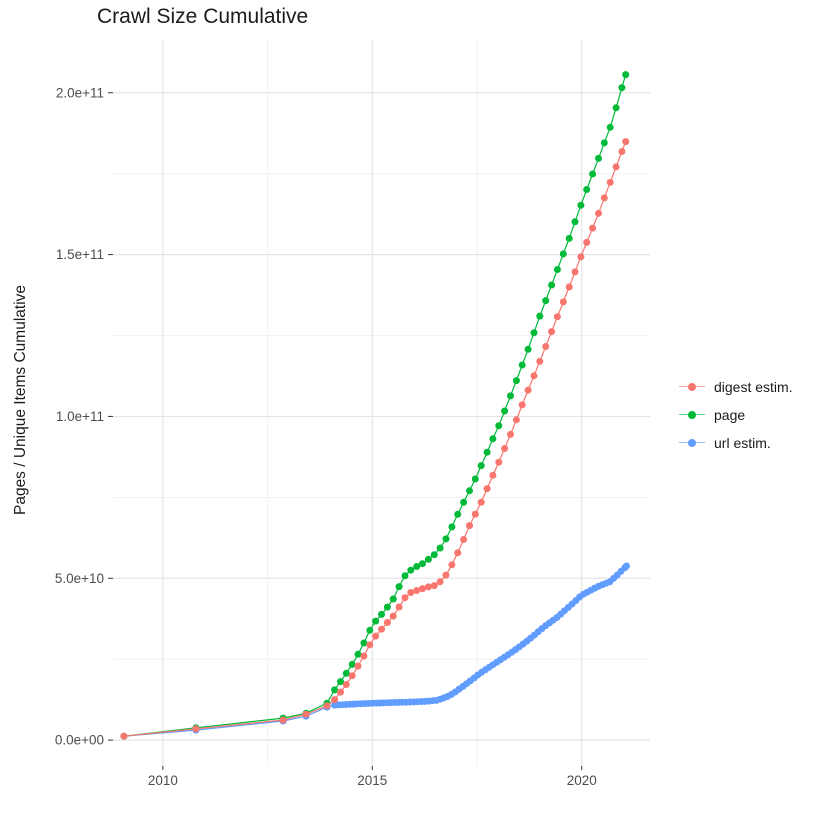  I want to click on legend-label: url estim., so click(742, 442).